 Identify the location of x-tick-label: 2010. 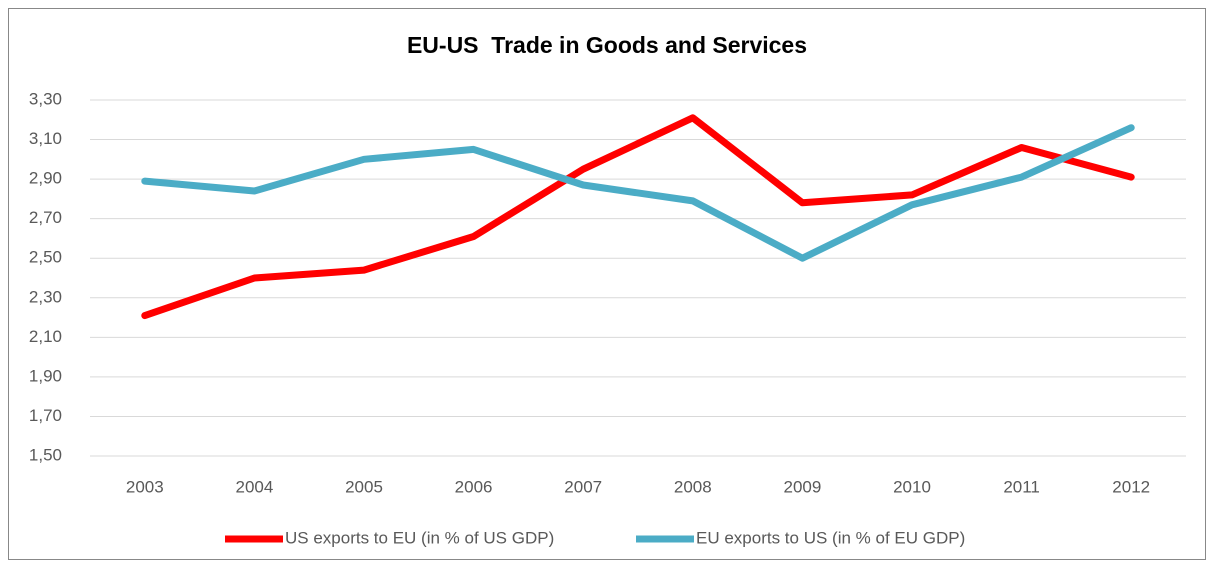
(912, 486).